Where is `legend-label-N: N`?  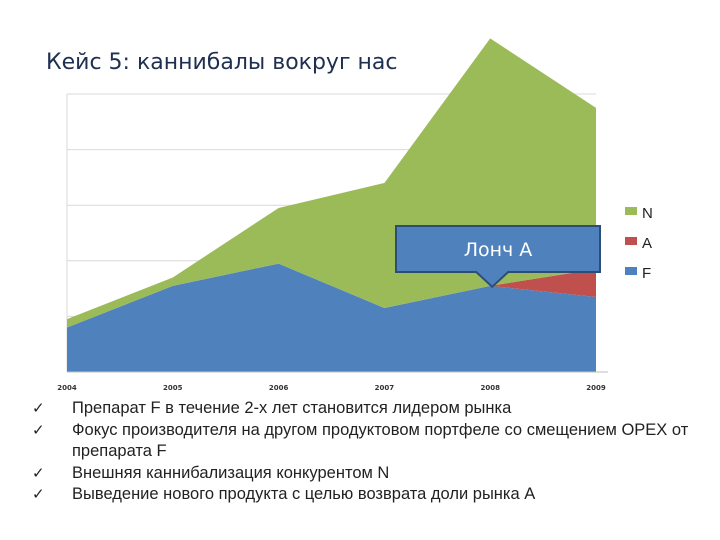 legend-label-N: N is located at coordinates (647, 213).